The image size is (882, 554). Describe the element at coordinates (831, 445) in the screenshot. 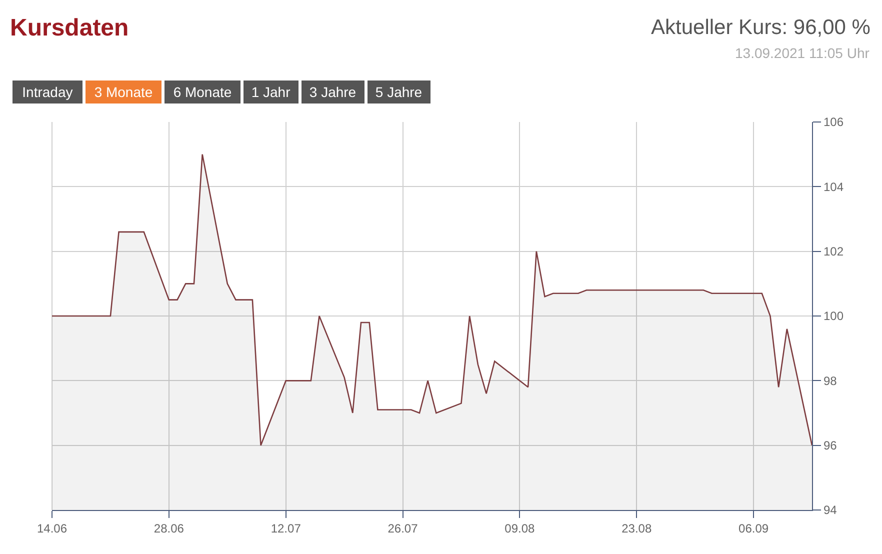

I see `y-tick-label: 96` at that location.